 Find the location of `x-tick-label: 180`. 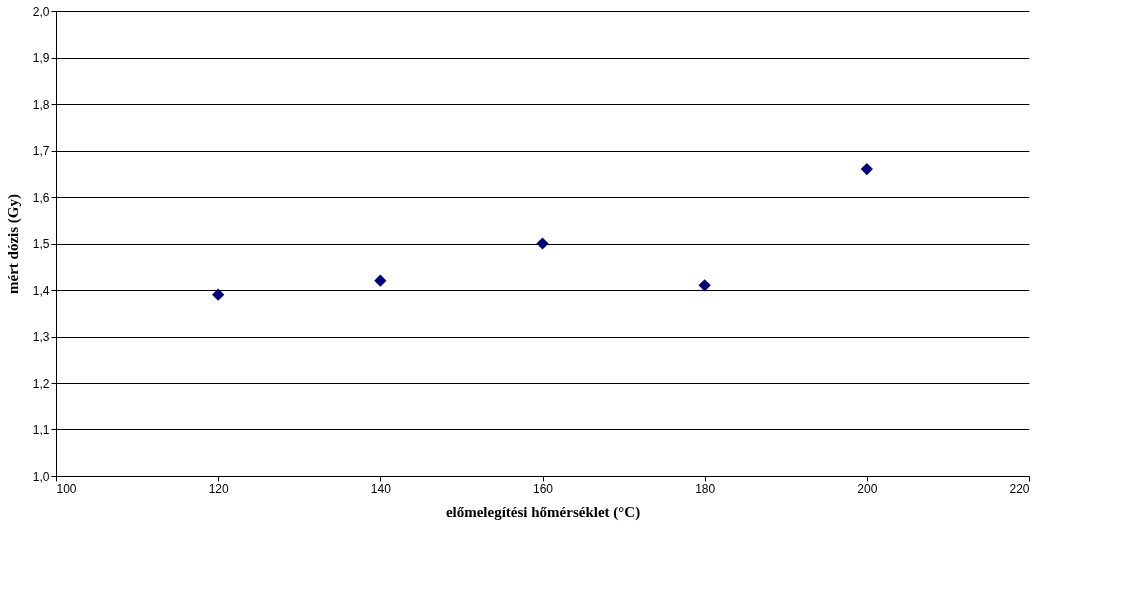

x-tick-label: 180 is located at coordinates (705, 488).